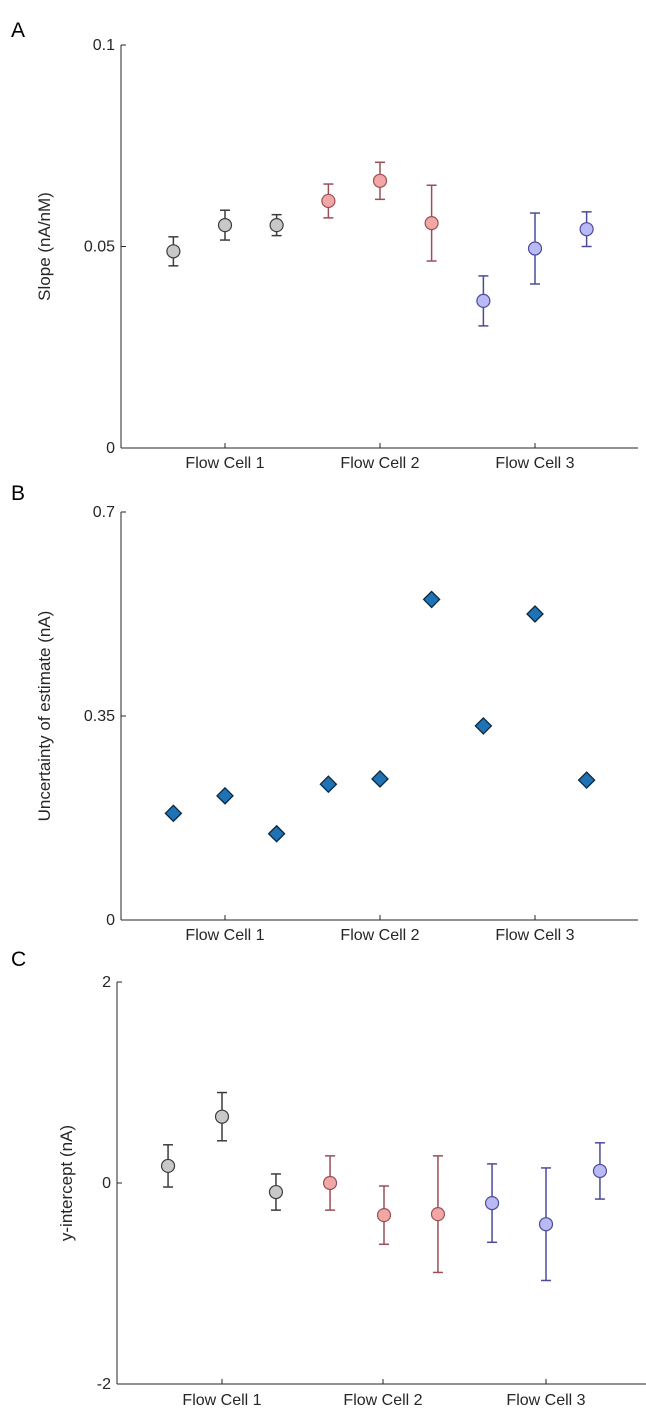 The image size is (646, 1417). What do you see at coordinates (99, 716) in the screenshot?
I see `y-tick-label: 0.35` at bounding box center [99, 716].